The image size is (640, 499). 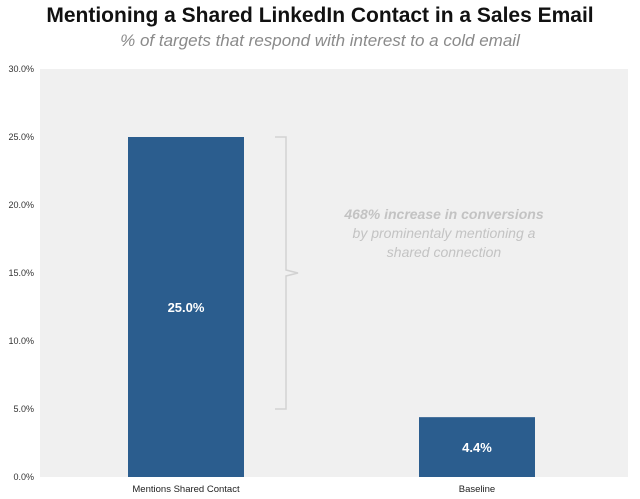 I want to click on y-tick-label: 5.0%, so click(x=23, y=409).